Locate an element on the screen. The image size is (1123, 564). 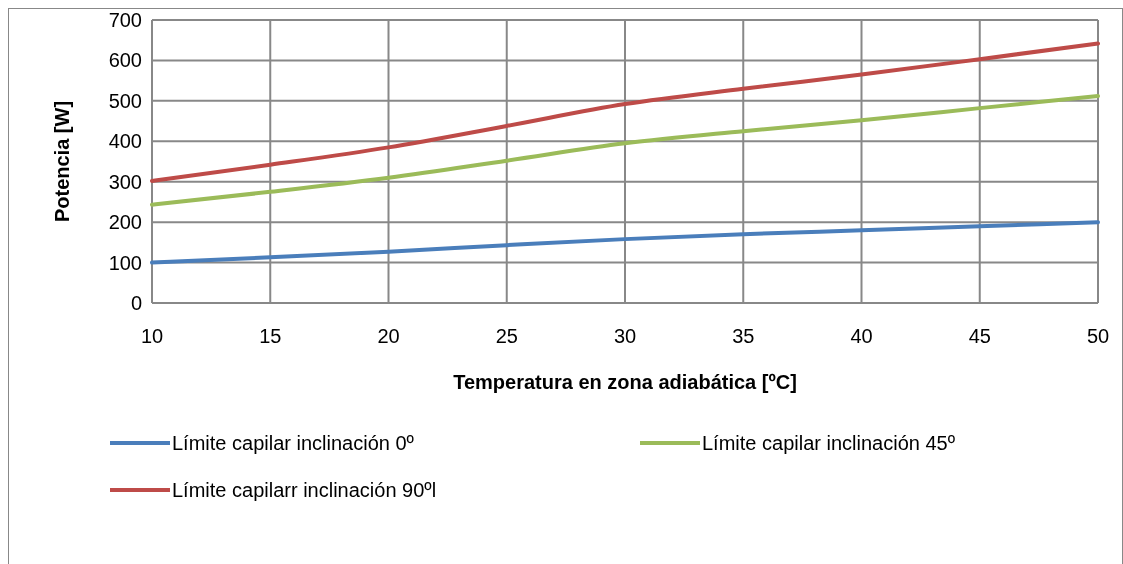
x-axis-title: Temperatura en zona adiabática [ºC] is located at coordinates (625, 382).